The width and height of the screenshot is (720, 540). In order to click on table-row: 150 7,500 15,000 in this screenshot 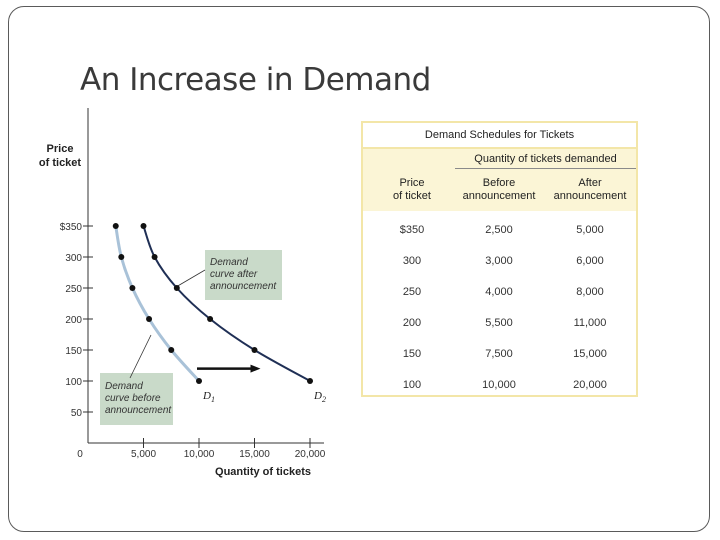, I will do `click(499, 357)`.